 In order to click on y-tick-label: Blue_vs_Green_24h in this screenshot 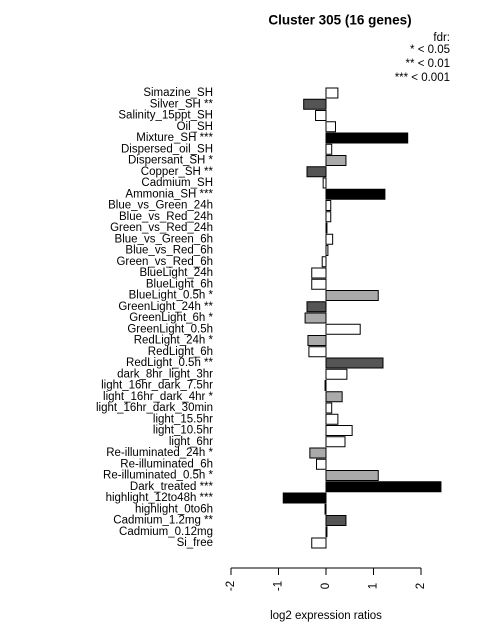, I will do `click(160, 206)`.